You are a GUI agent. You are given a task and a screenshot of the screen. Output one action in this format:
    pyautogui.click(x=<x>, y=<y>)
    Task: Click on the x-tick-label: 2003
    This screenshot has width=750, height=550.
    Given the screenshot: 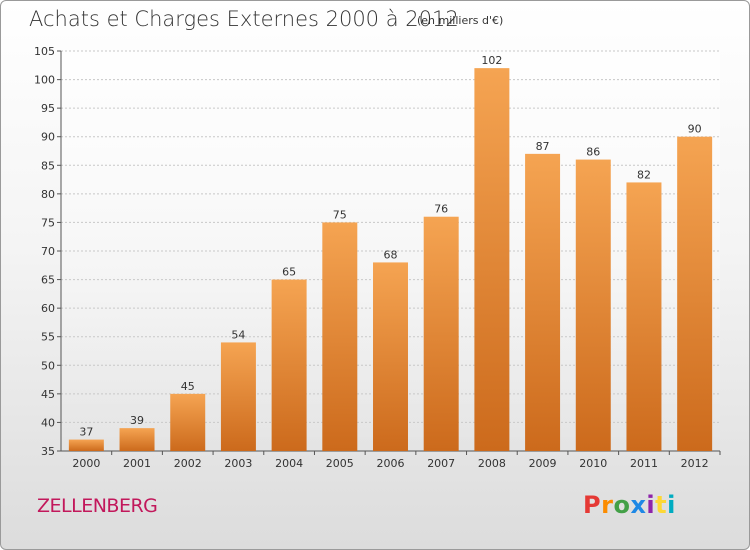 What is the action you would take?
    pyautogui.click(x=238, y=463)
    